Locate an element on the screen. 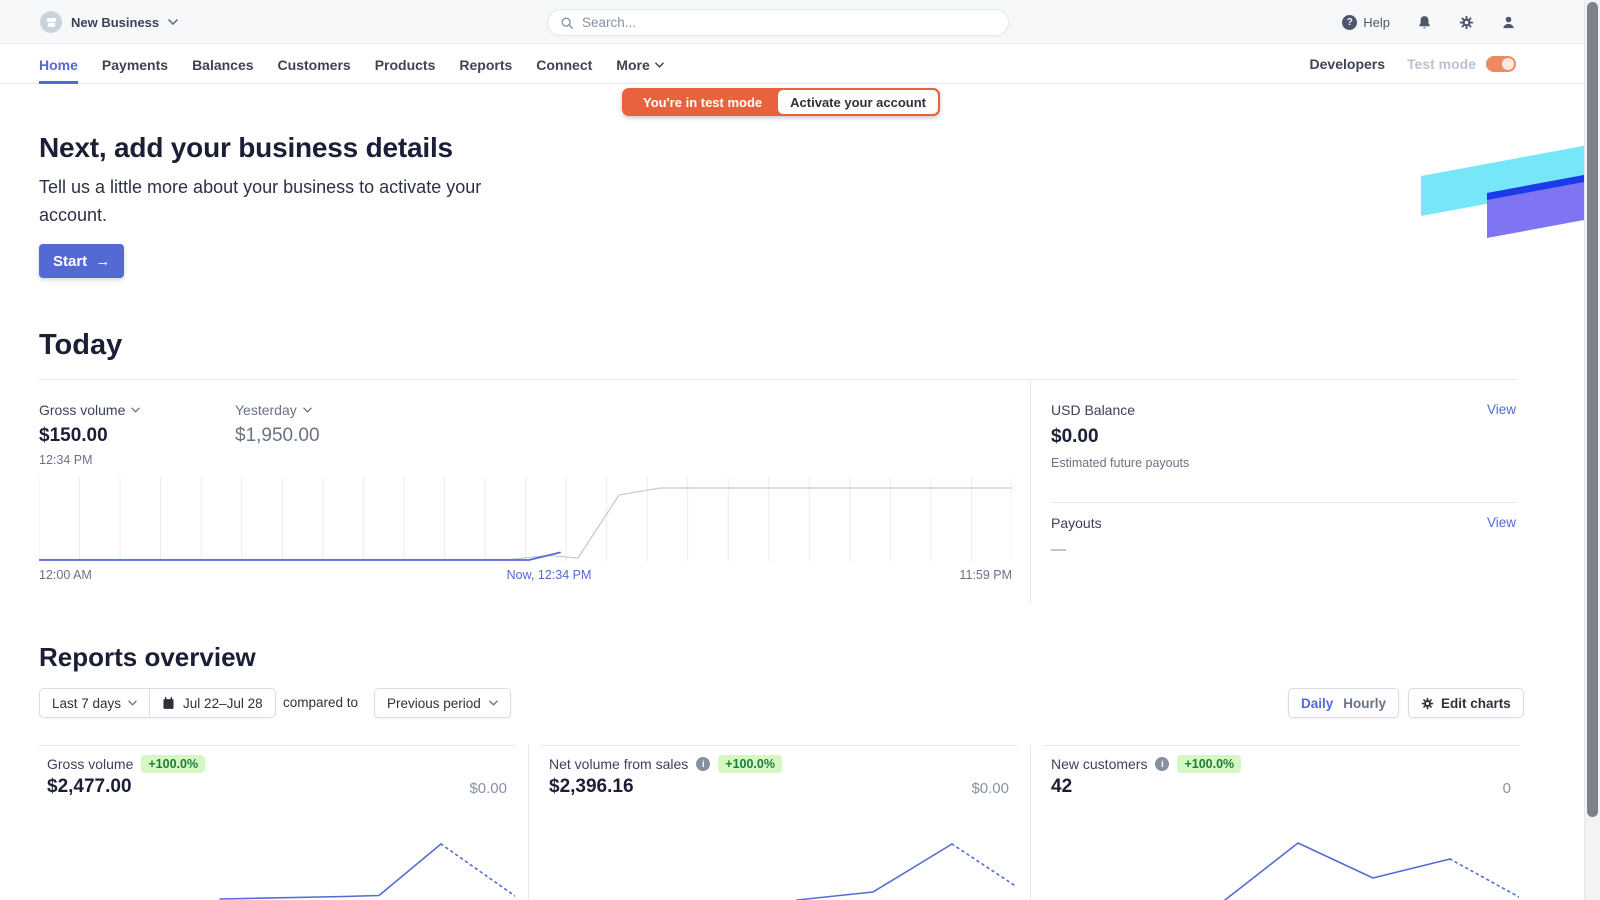  topbar-actions: ? Help is located at coordinates (1429, 22).